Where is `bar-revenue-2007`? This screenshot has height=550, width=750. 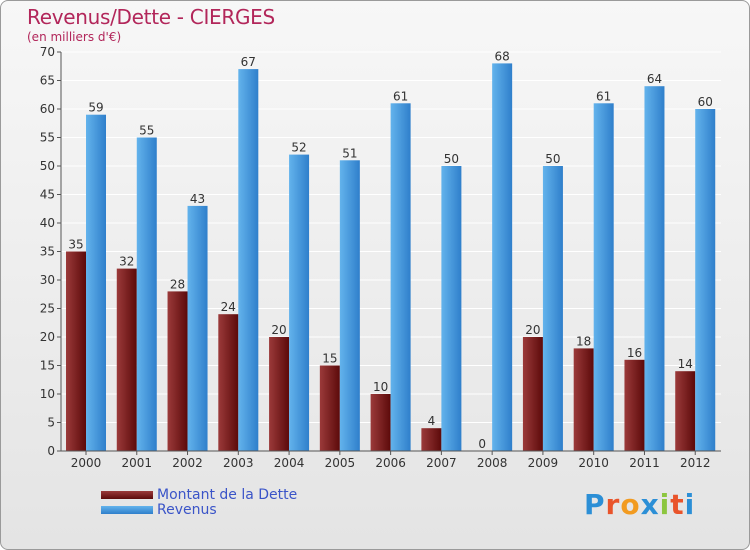 bar-revenue-2007 is located at coordinates (451, 308).